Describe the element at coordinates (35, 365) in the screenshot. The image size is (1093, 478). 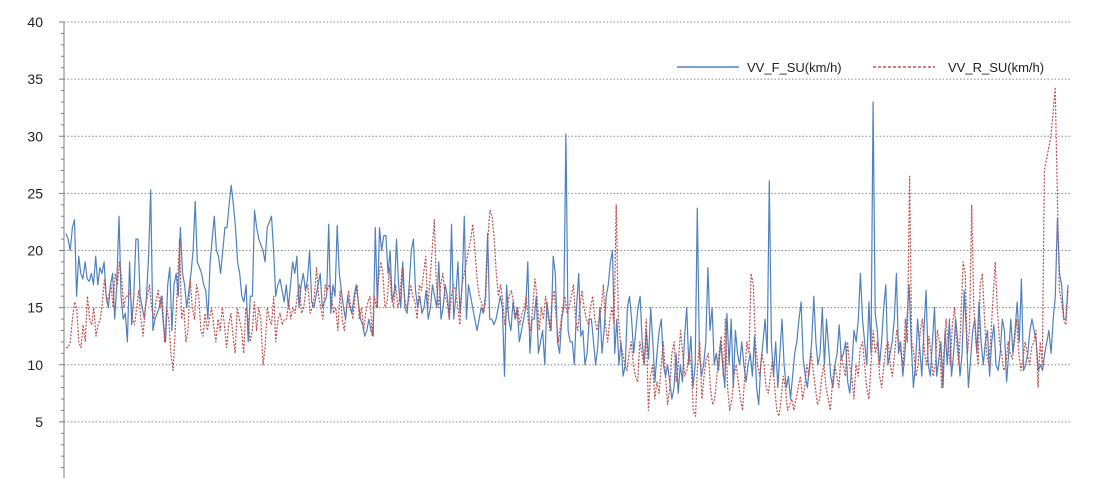
I see `y-tick-label-10: 10` at that location.